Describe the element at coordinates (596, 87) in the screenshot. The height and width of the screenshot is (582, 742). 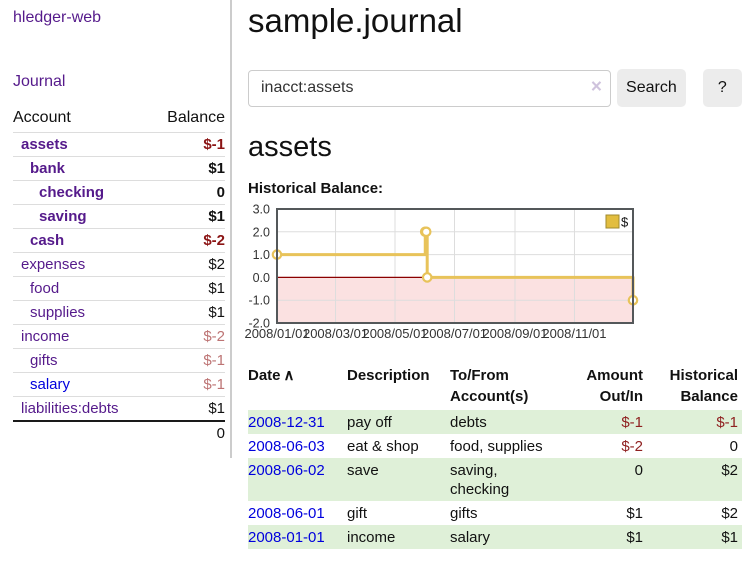
I see `clear-search-icon: ×` at that location.